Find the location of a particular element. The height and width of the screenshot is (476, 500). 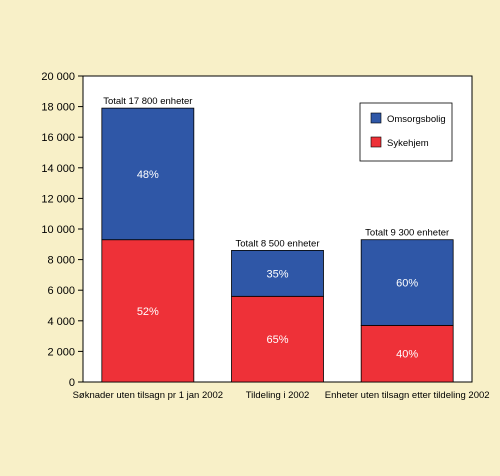

y-tick-label: 12 000 is located at coordinates (58, 199).